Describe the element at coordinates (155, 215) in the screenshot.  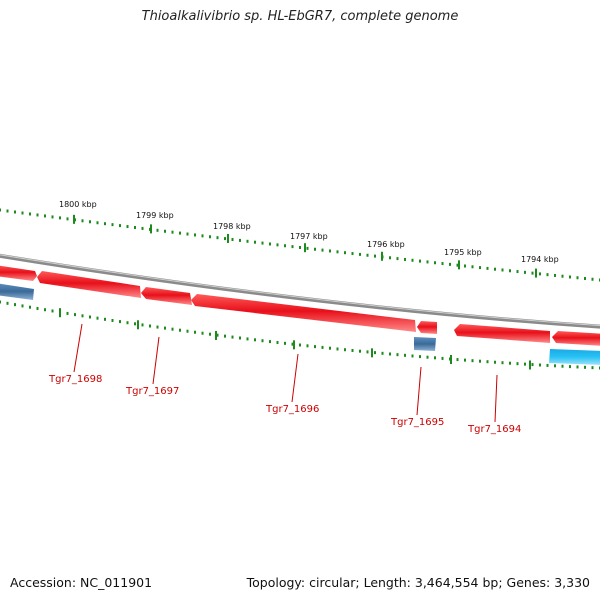
I see `tick-label: 1799 kbp` at that location.